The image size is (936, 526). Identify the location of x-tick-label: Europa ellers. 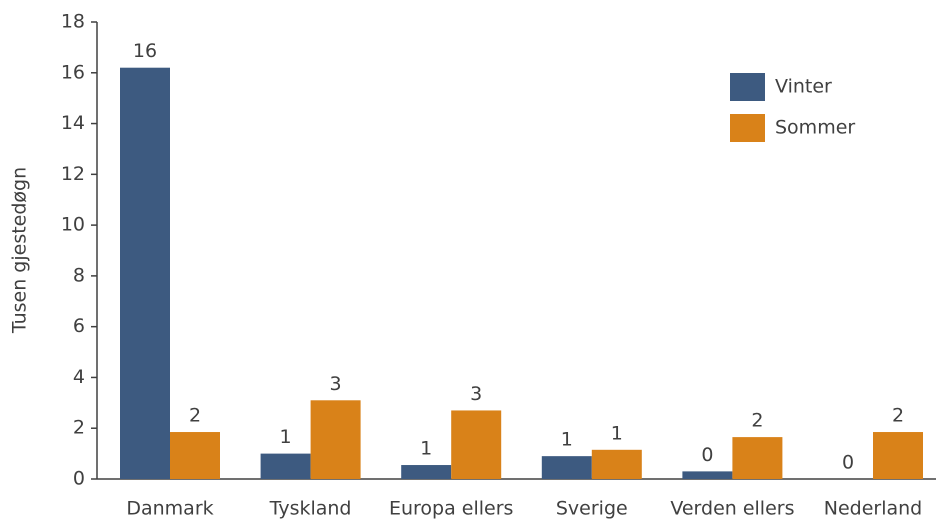
(451, 509).